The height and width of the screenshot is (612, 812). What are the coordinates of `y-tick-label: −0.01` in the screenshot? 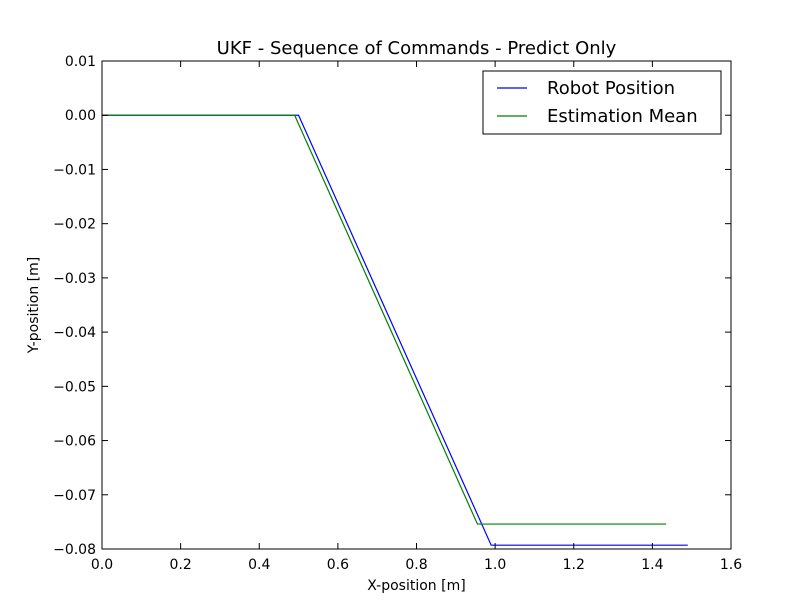 It's located at (74, 170).